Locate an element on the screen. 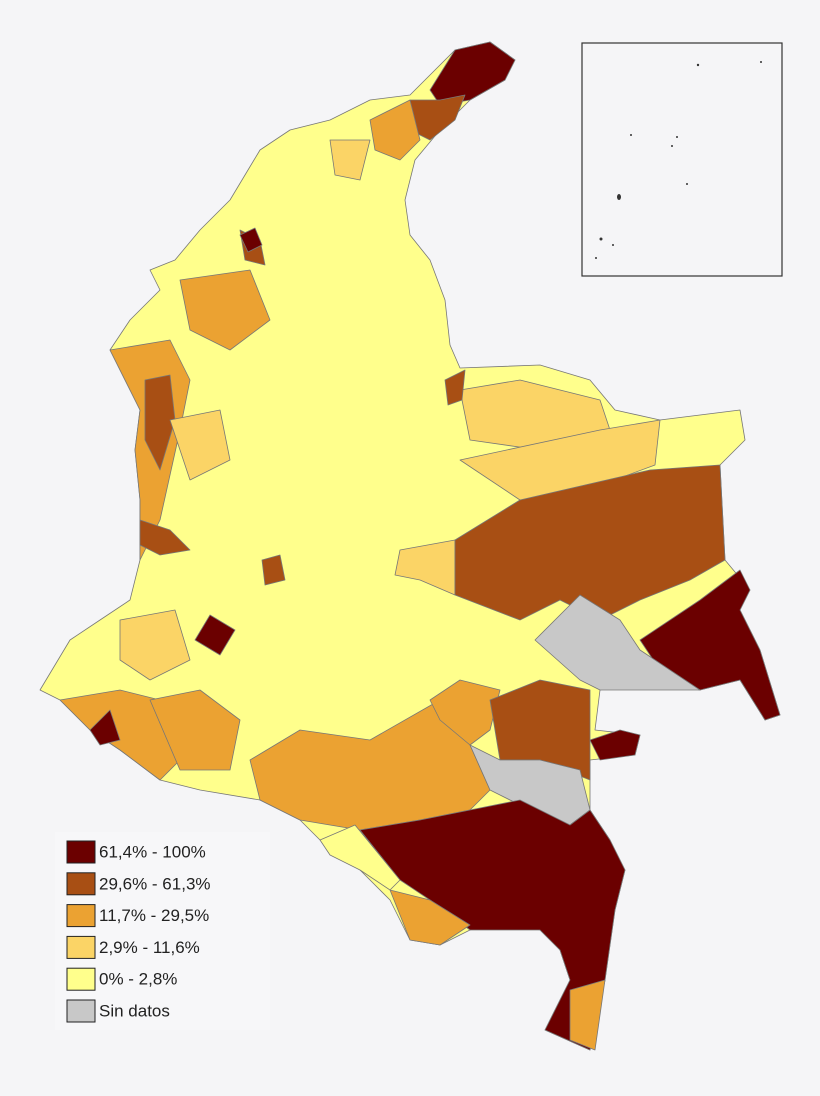 The height and width of the screenshot is (1096, 820). legend-box is located at coordinates (162, 931).